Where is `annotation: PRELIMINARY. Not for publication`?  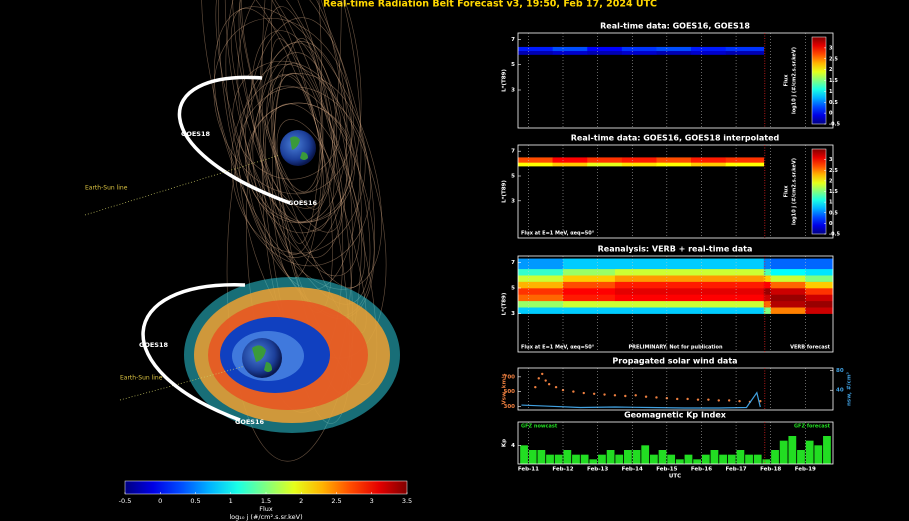 annotation: PRELIMINARY. Not for publication is located at coordinates (675, 348).